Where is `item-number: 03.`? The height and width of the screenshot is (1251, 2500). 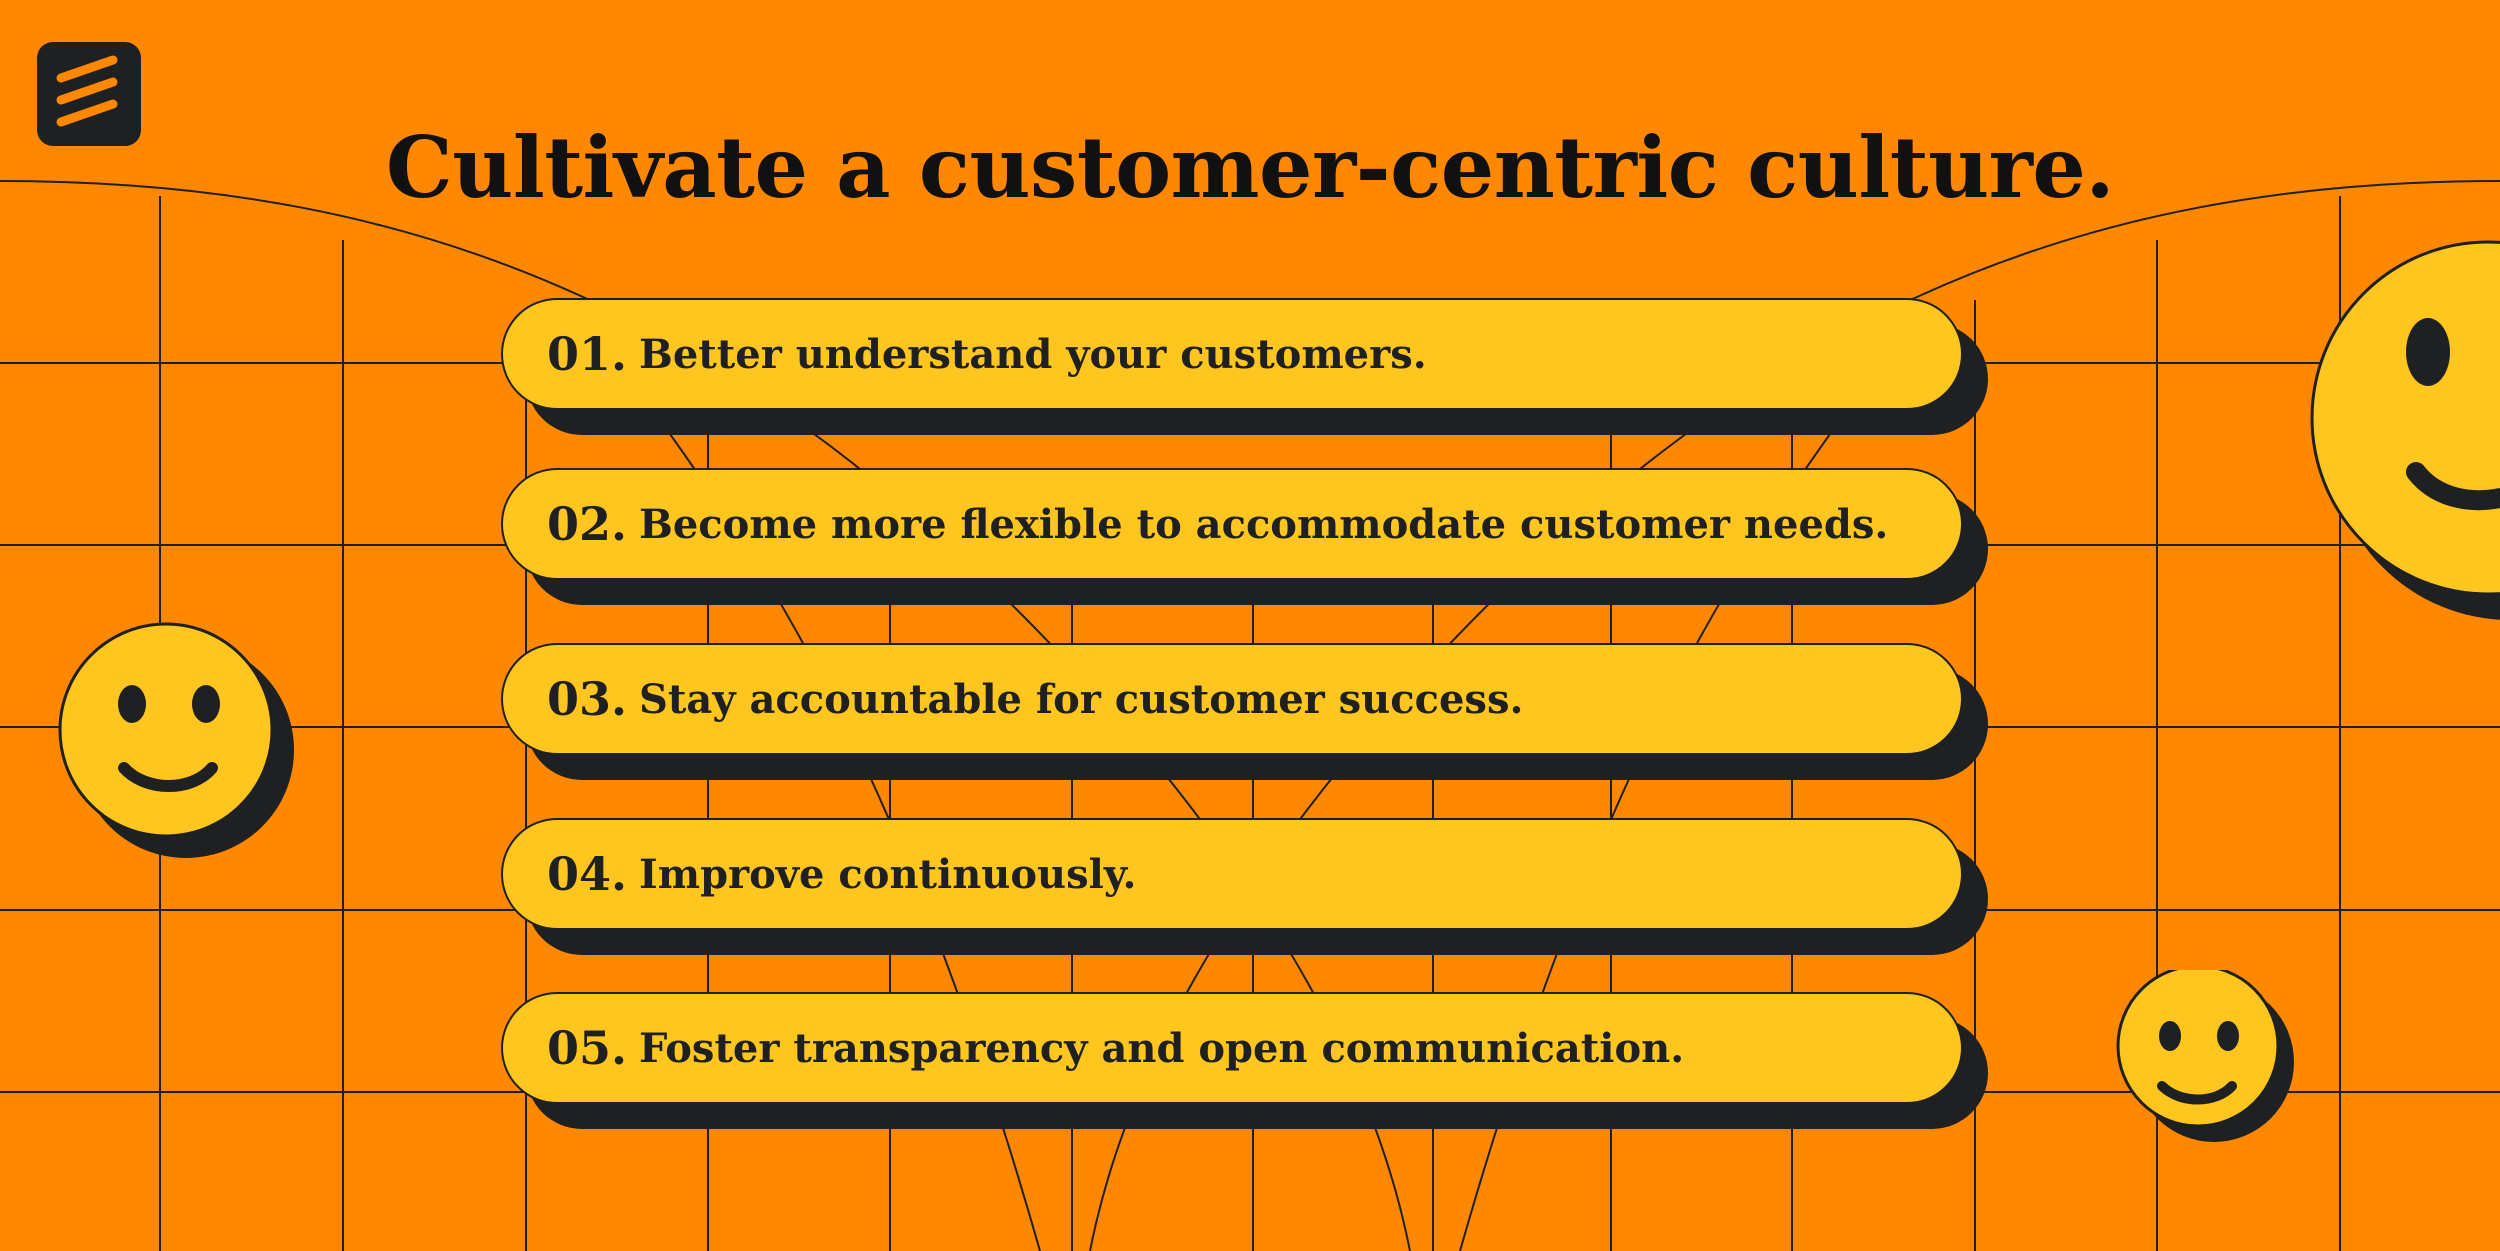
item-number: 03. is located at coordinates (587, 699).